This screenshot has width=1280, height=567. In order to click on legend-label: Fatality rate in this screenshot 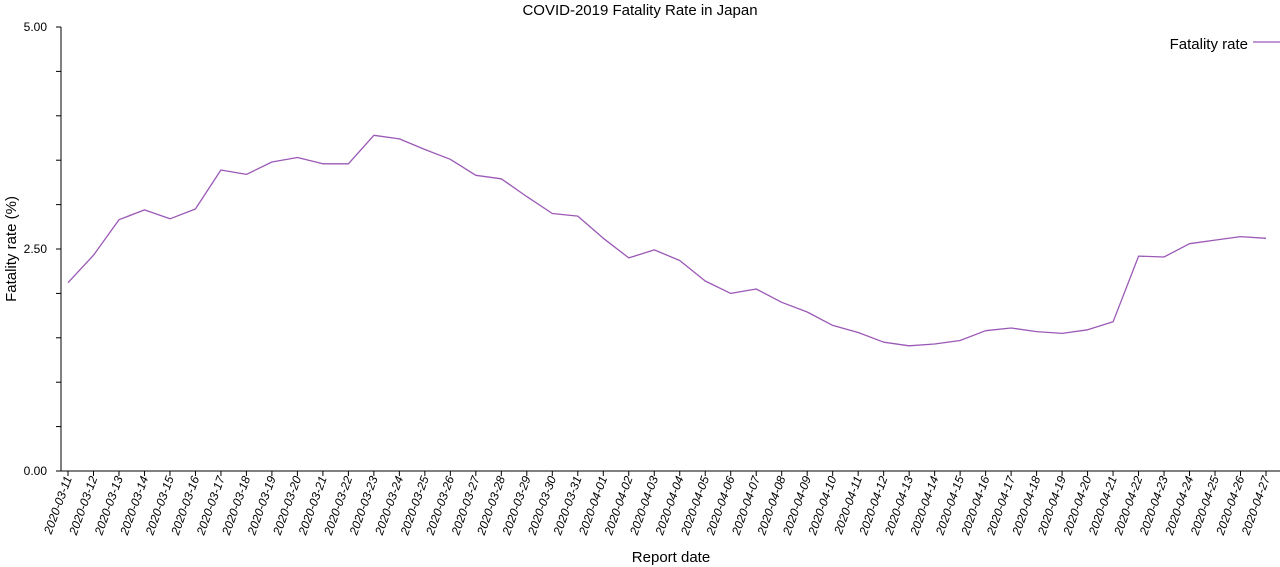, I will do `click(1209, 44)`.